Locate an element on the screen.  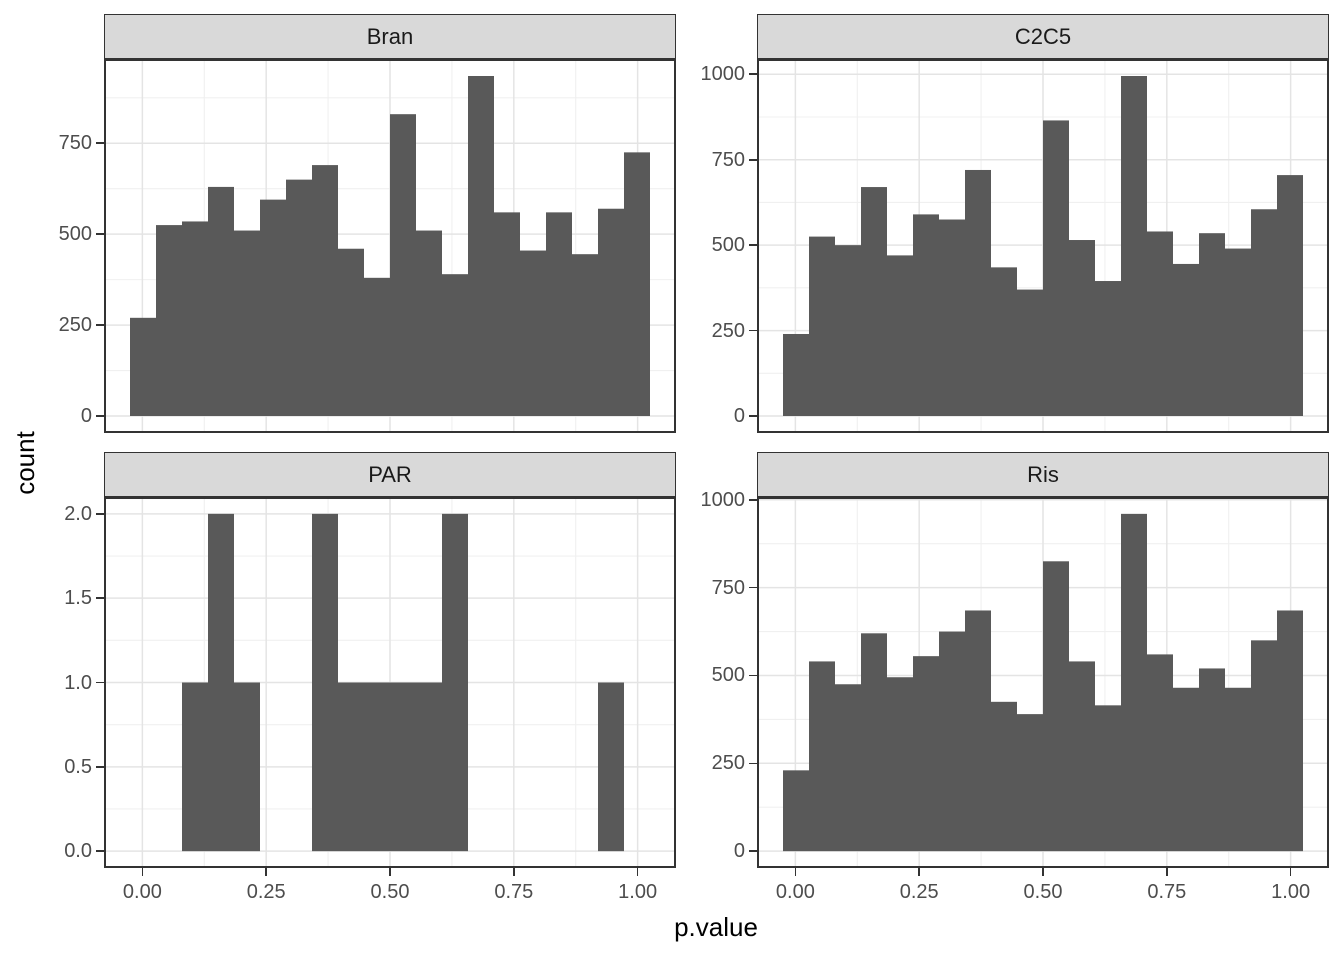
x-tick-label-par: 0.75 is located at coordinates (514, 892).